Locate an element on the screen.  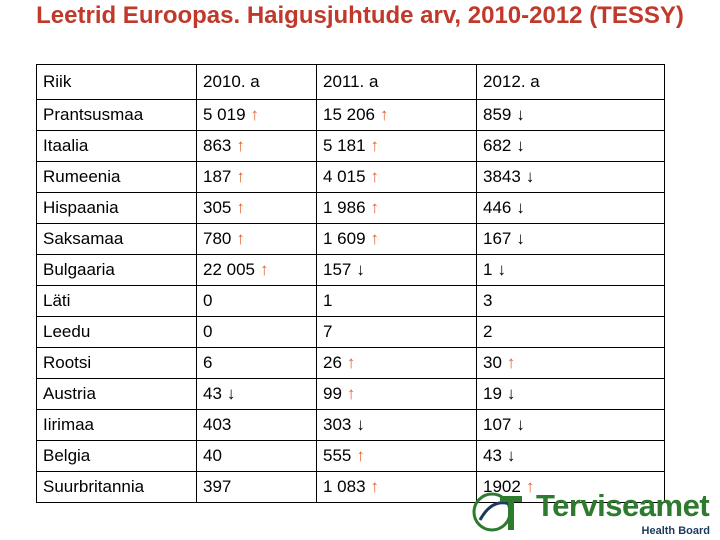
cases-cell: 26 ↑ is located at coordinates (396, 363).